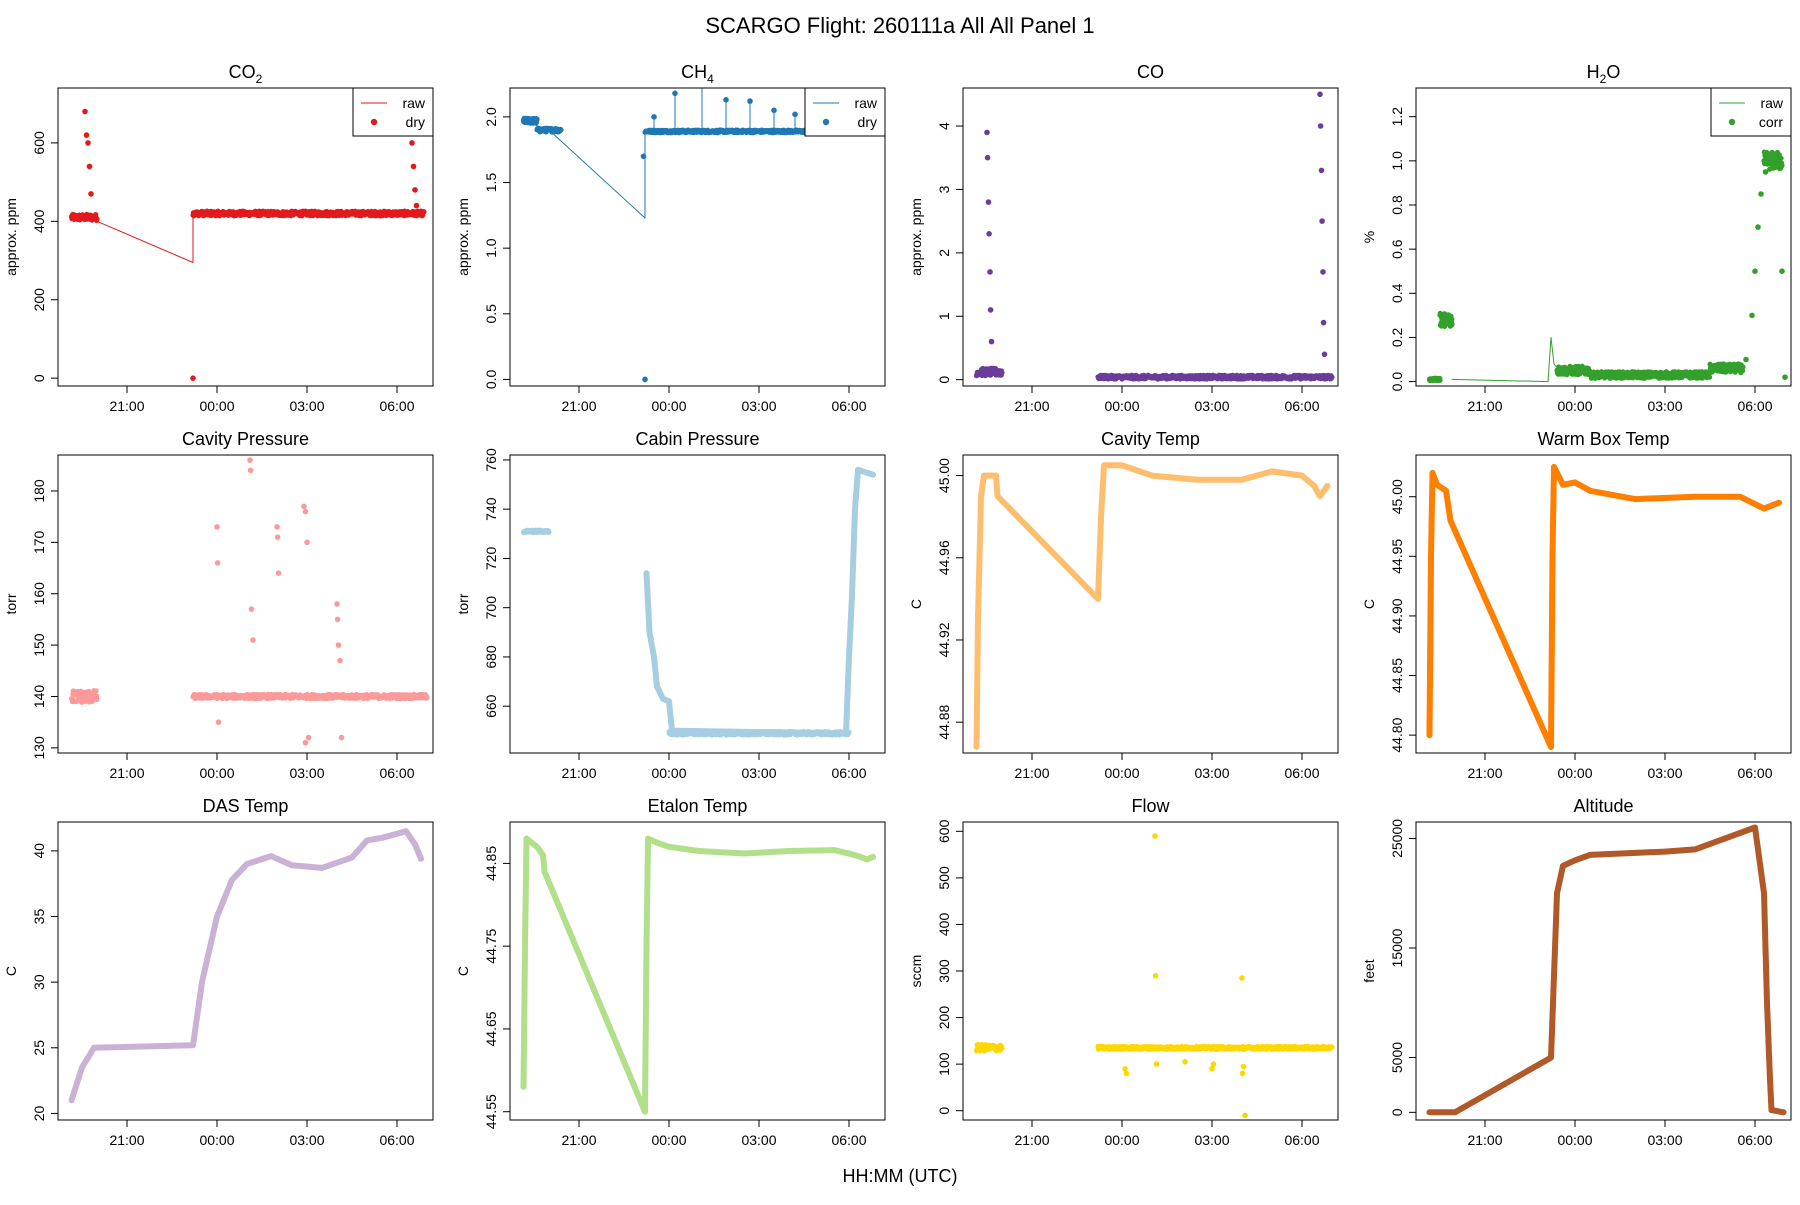 This screenshot has height=1205, width=1800. What do you see at coordinates (39, 300) in the screenshot?
I see `y-tick-label: 200` at bounding box center [39, 300].